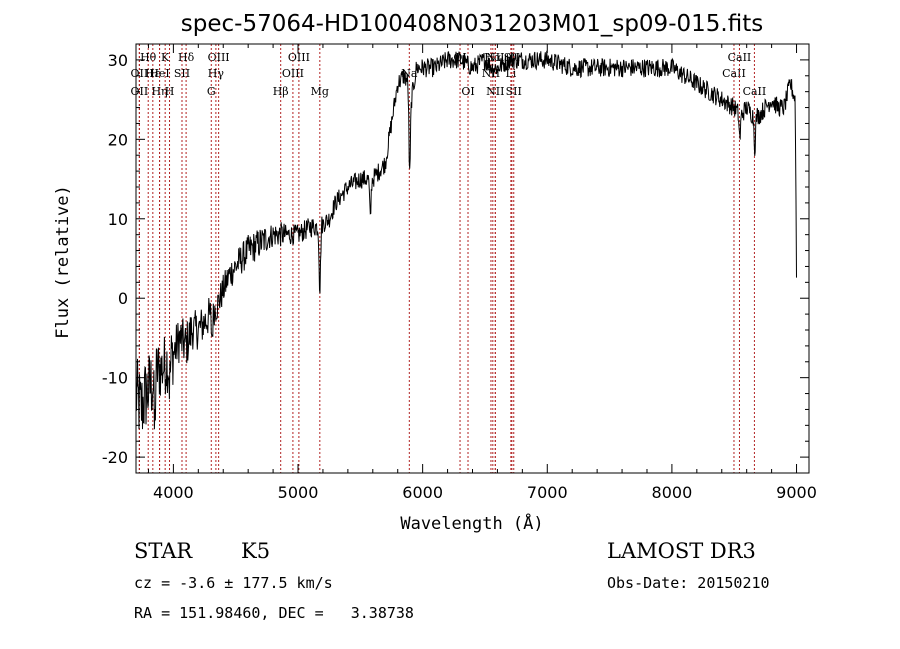 The height and width of the screenshot is (649, 900). Describe the element at coordinates (422, 492) in the screenshot. I see `x-tick-label-2: 6000` at that location.